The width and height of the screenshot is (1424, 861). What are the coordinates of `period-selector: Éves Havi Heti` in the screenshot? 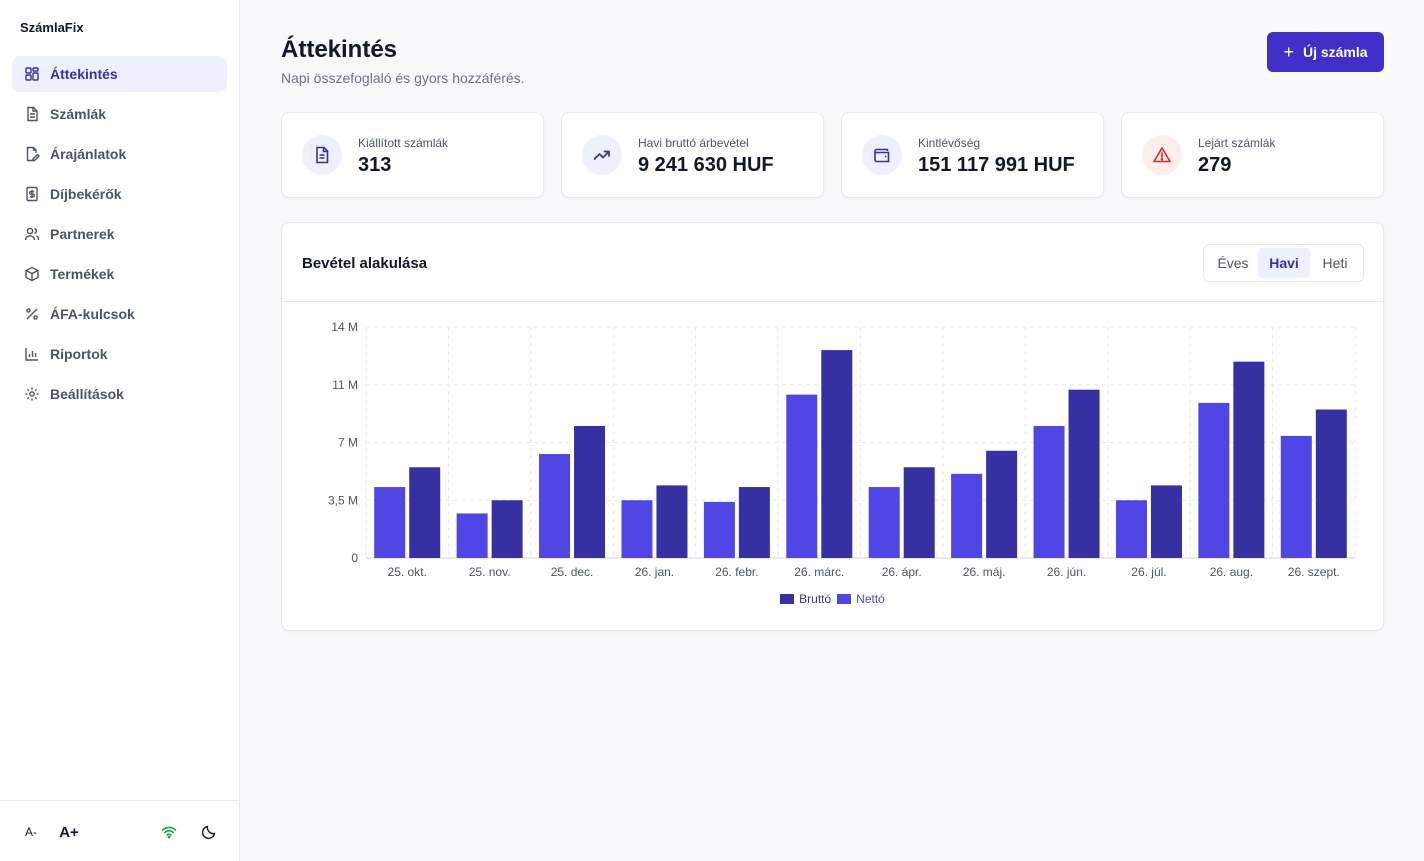 It's located at (1283, 263).